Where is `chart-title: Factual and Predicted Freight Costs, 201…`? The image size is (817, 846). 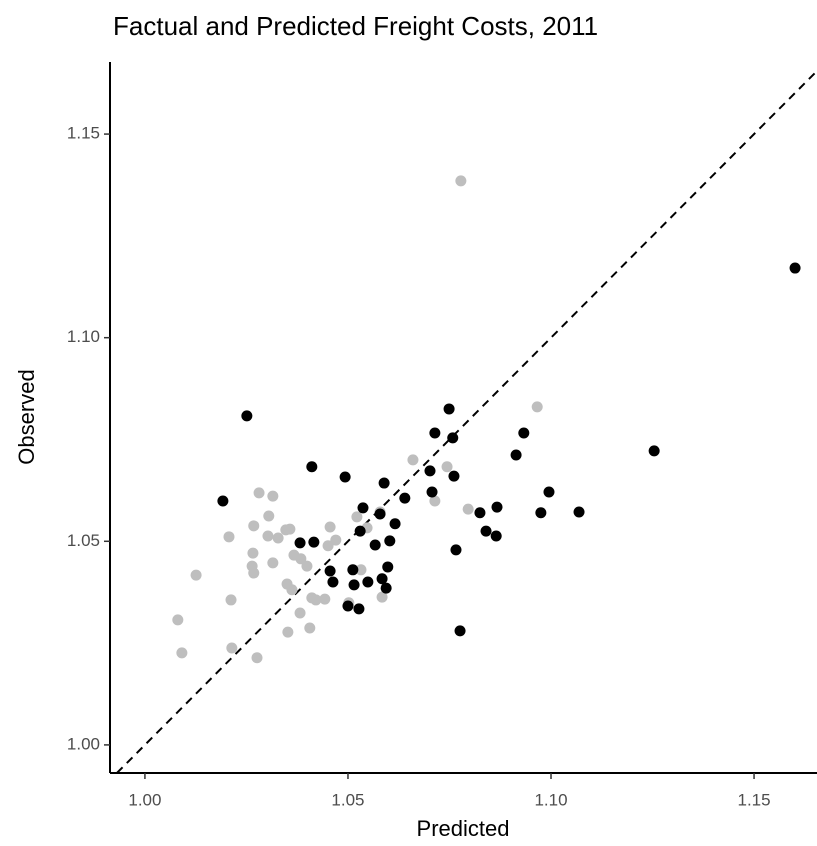 chart-title: Factual and Predicted Freight Costs, 201… is located at coordinates (355, 26).